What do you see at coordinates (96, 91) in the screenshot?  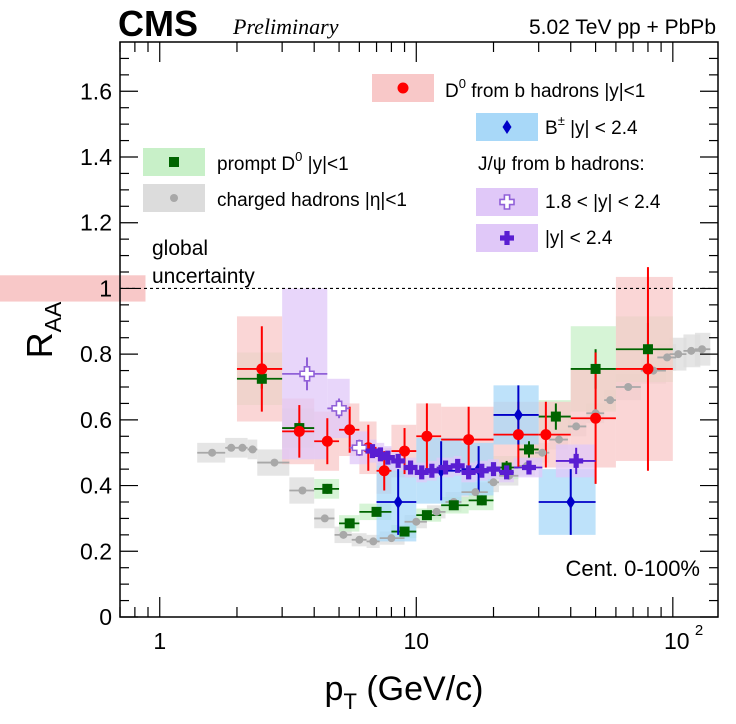 I see `y-tick-label: 1.6` at bounding box center [96, 91].